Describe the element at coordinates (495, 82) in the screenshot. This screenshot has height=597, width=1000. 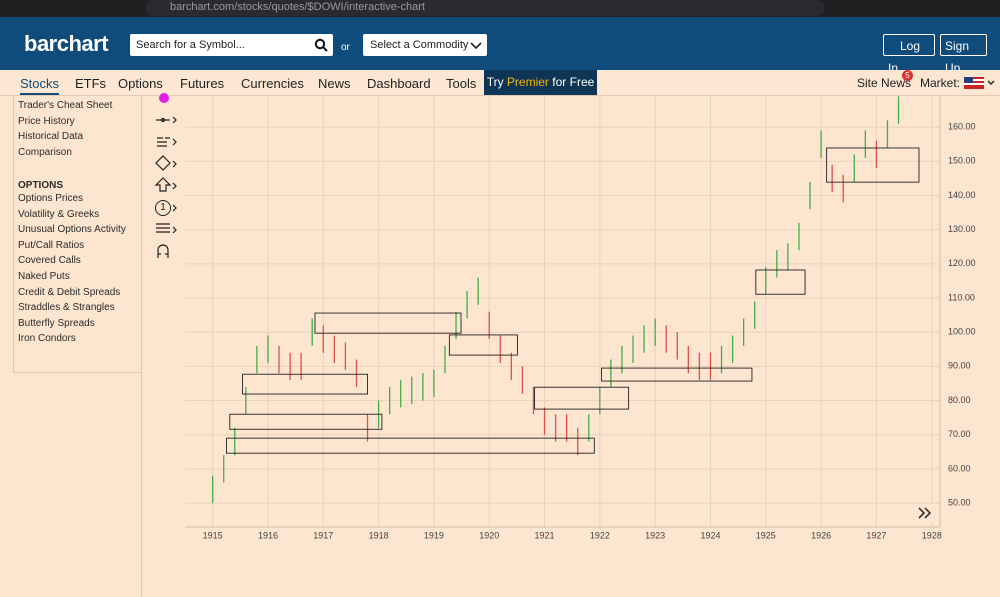
I see `premier-try: Try` at that location.